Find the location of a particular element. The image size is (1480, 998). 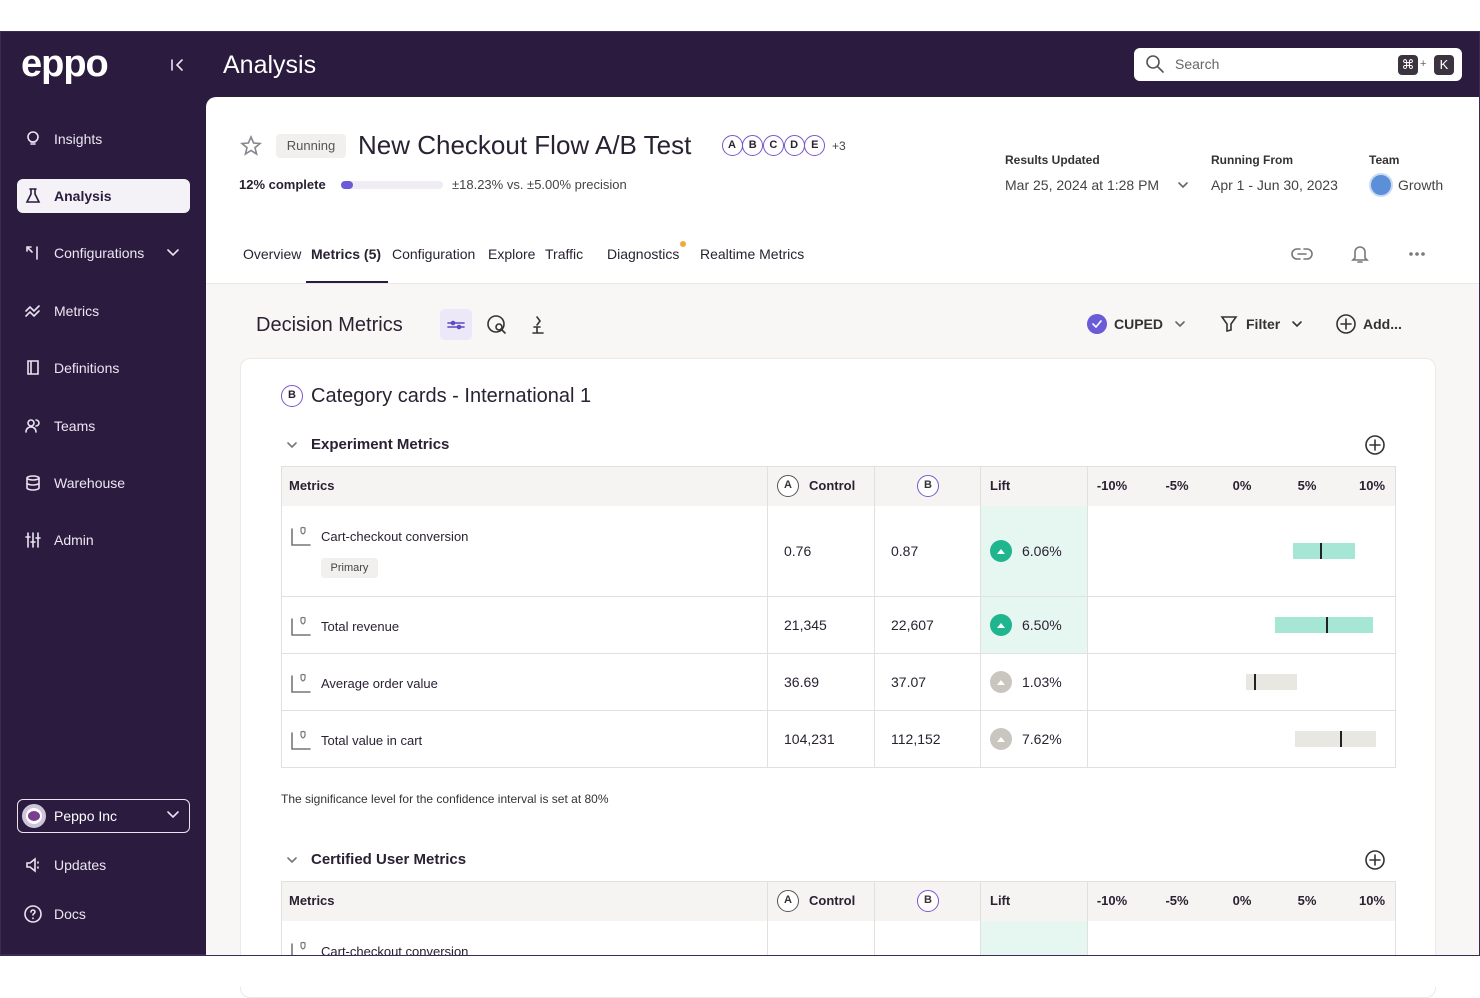

collapse-chevron is located at coordinates (292, 445).